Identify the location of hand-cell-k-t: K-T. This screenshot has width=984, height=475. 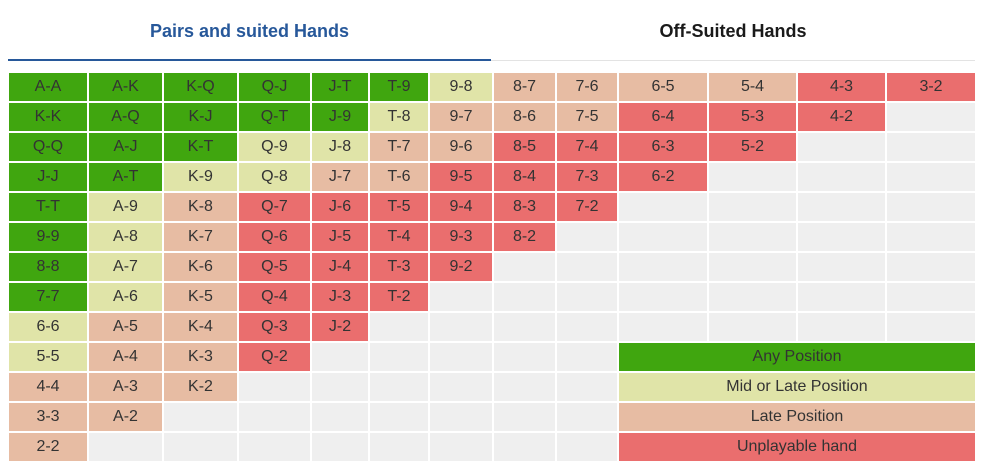
(200, 147).